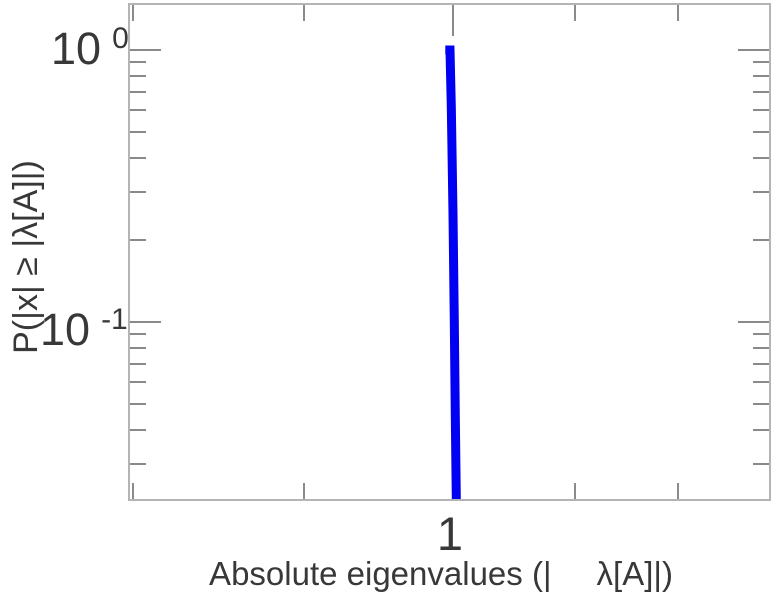 Image resolution: width=775 pixels, height=600 pixels. Describe the element at coordinates (114, 319) in the screenshot. I see `y-tick-exponent: -1` at that location.